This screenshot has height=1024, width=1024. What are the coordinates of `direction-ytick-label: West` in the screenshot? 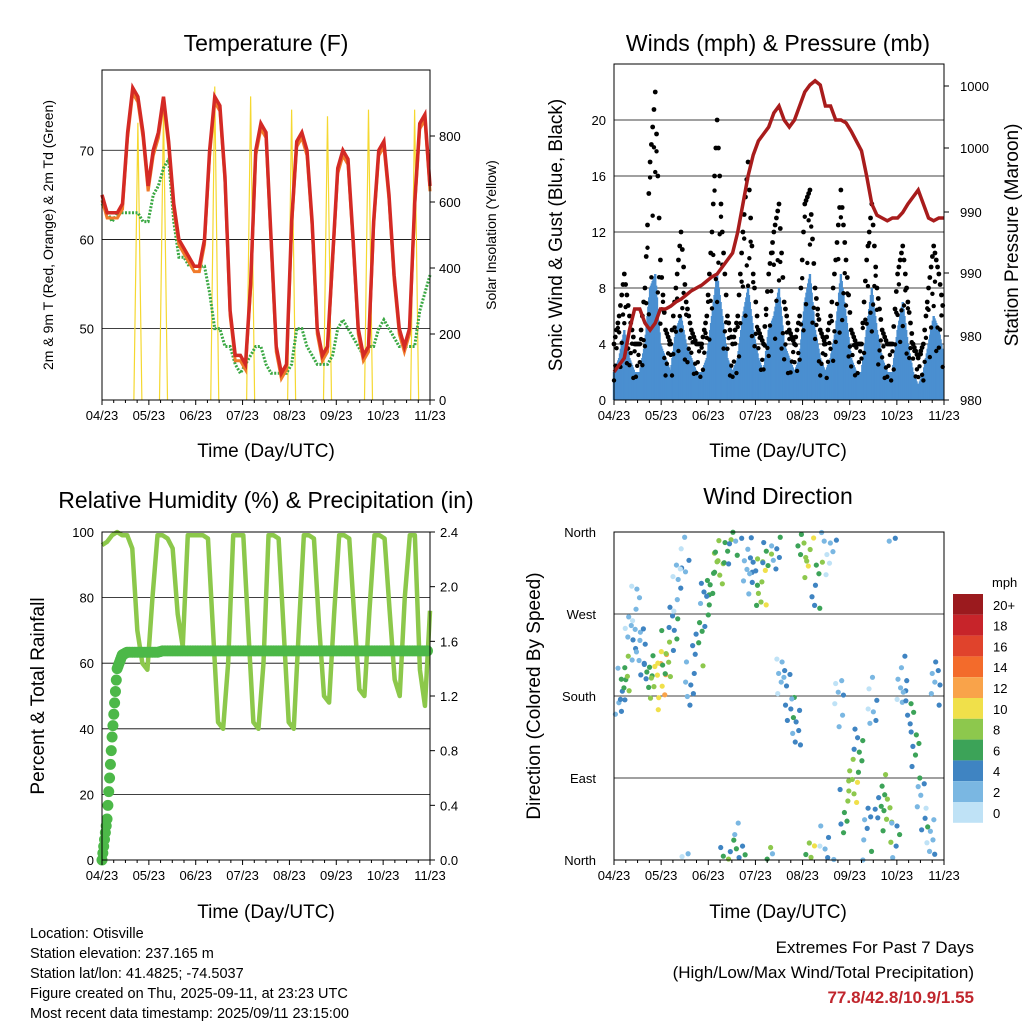 It's located at (582, 614).